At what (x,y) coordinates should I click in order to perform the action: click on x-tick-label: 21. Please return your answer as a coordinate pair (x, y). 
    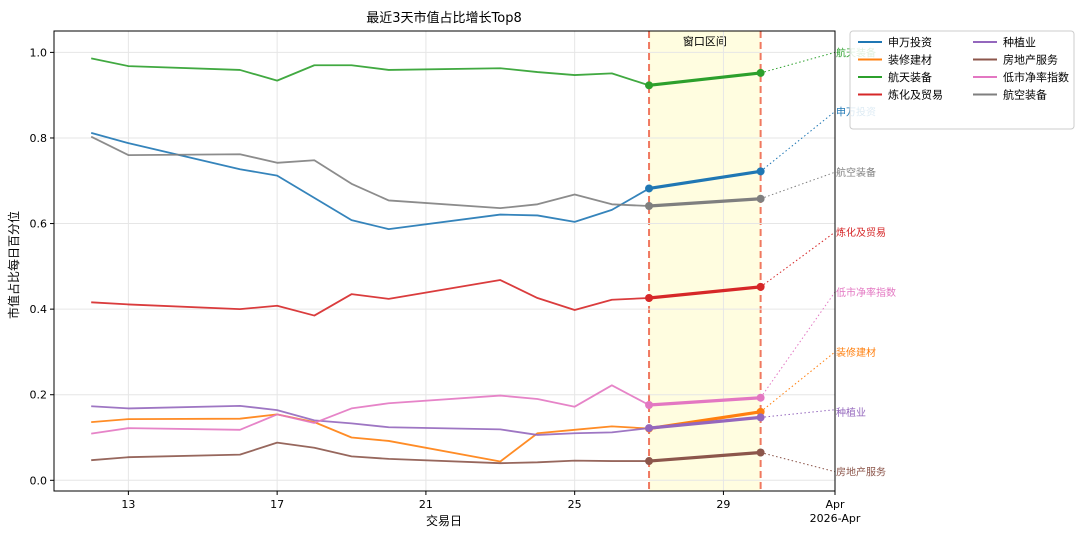
    Looking at the image, I should click on (426, 504).